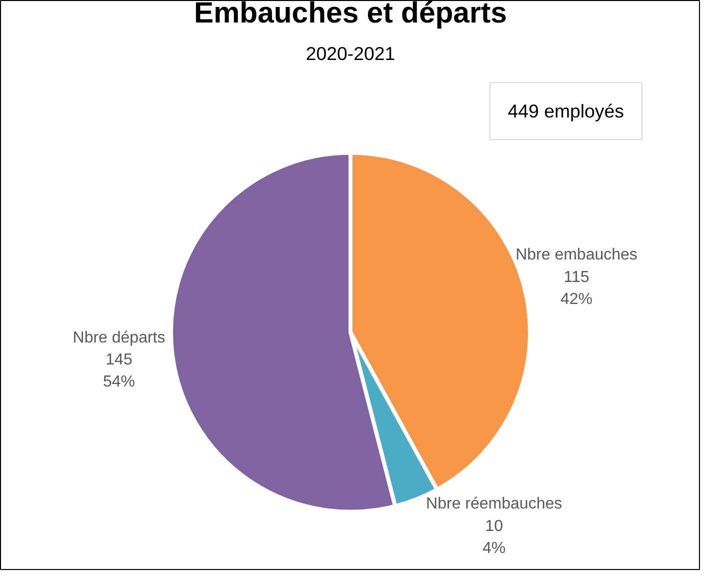 The image size is (708, 578). What do you see at coordinates (566, 111) in the screenshot?
I see `text: 449 employés` at bounding box center [566, 111].